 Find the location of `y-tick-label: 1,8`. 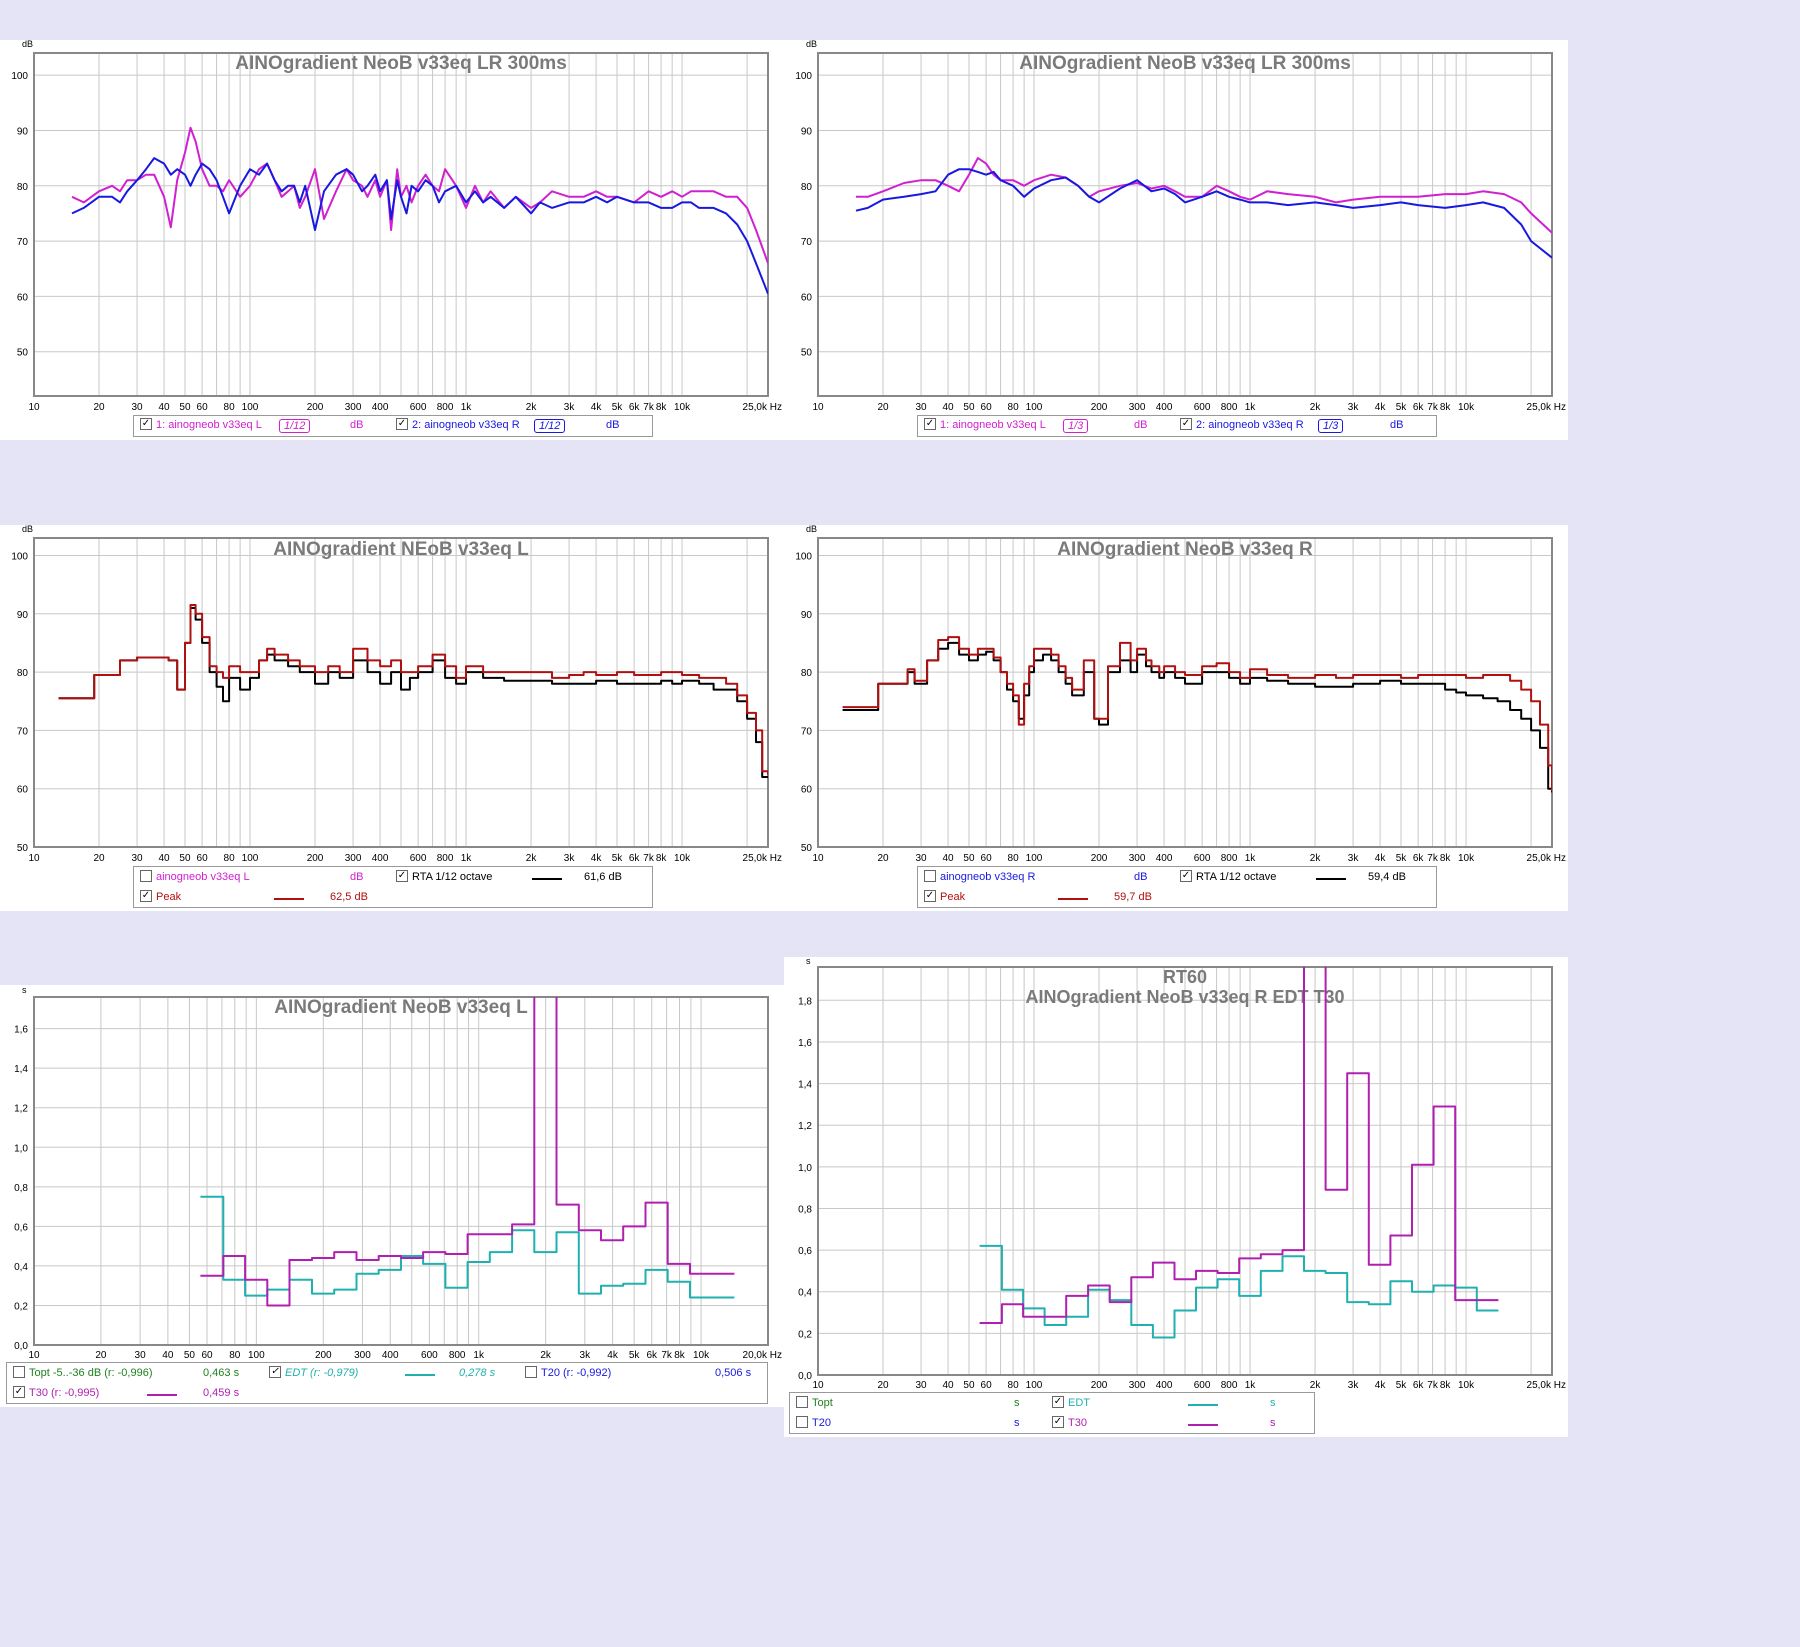

y-tick-label: 1,8 is located at coordinates (805, 1001).